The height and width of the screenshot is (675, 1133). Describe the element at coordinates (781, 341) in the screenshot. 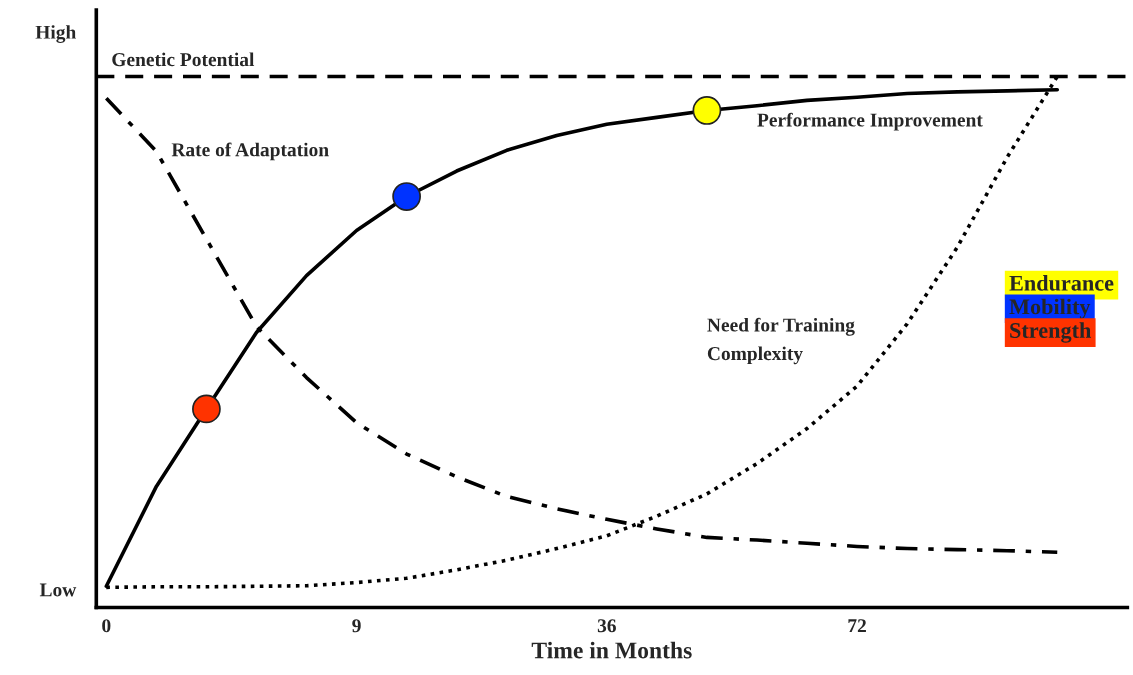

I see `series-label: Need for Training Complexity` at that location.